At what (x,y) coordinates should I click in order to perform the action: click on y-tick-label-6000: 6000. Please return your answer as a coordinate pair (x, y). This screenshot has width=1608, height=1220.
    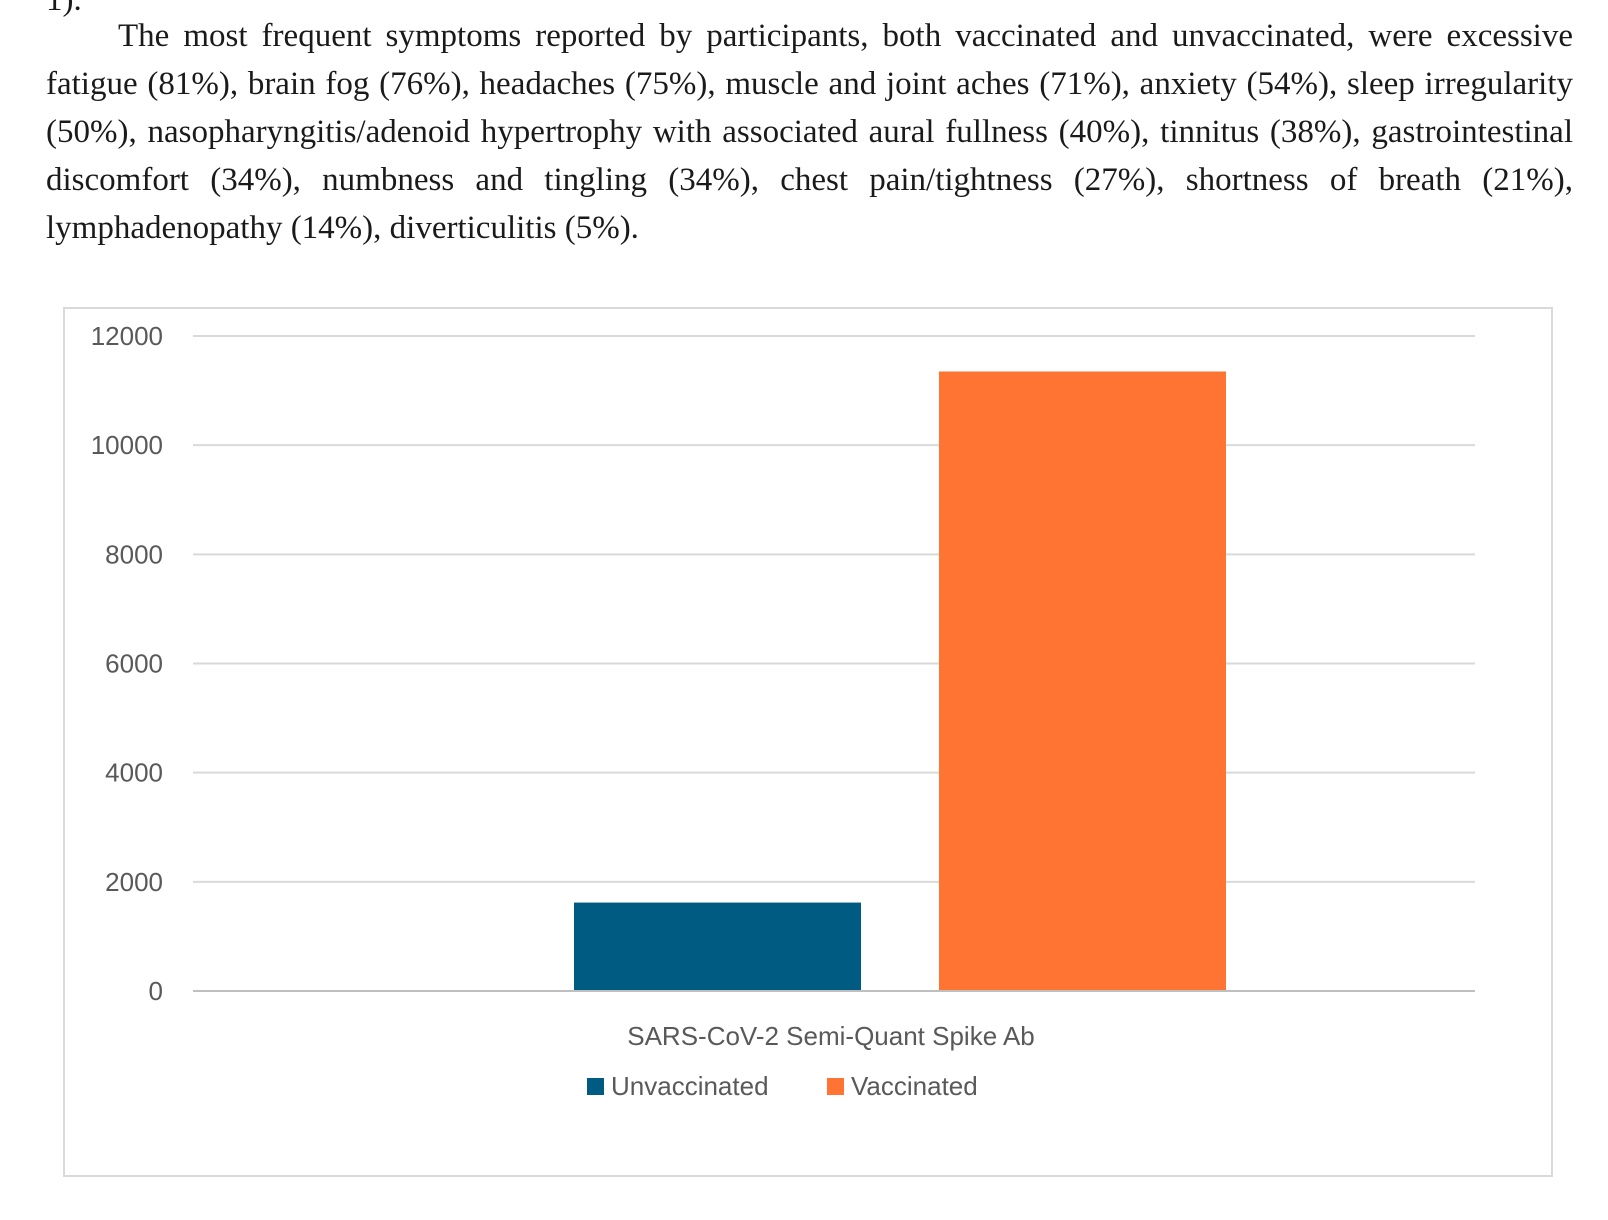
    Looking at the image, I should click on (134, 664).